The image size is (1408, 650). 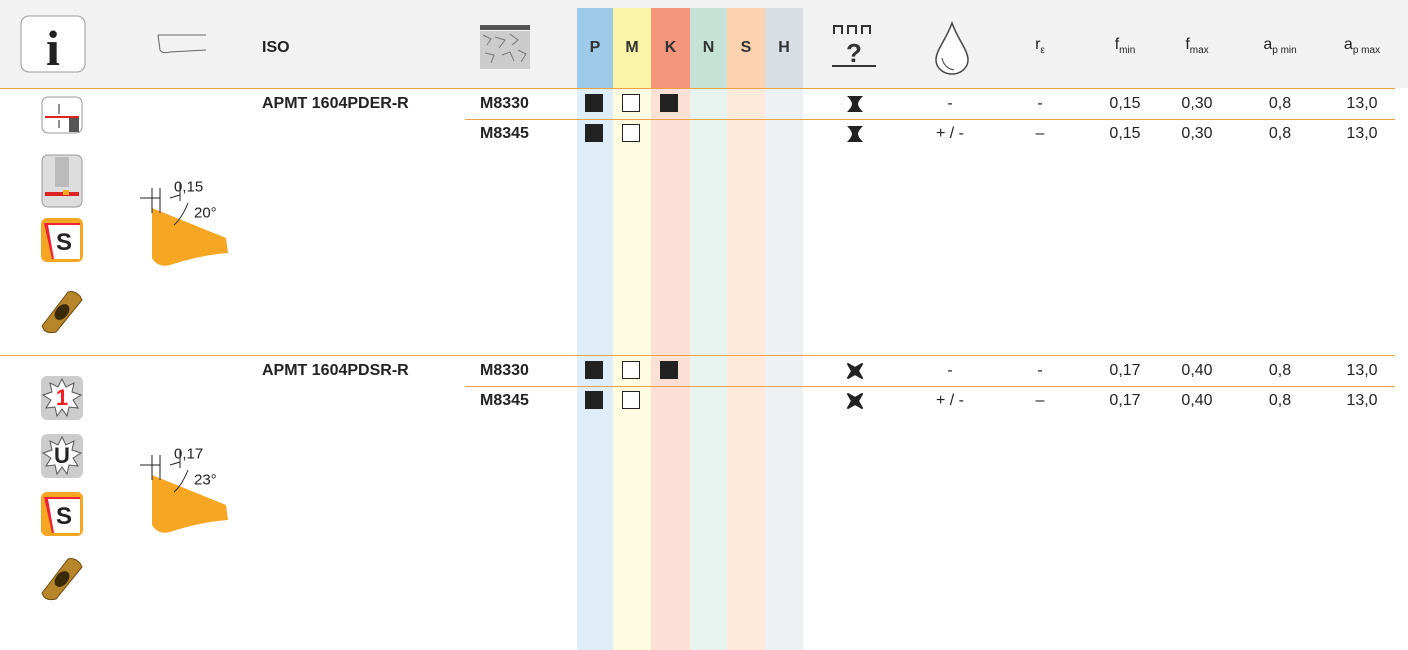 What do you see at coordinates (1040, 133) in the screenshot?
I see `cell-r: –` at bounding box center [1040, 133].